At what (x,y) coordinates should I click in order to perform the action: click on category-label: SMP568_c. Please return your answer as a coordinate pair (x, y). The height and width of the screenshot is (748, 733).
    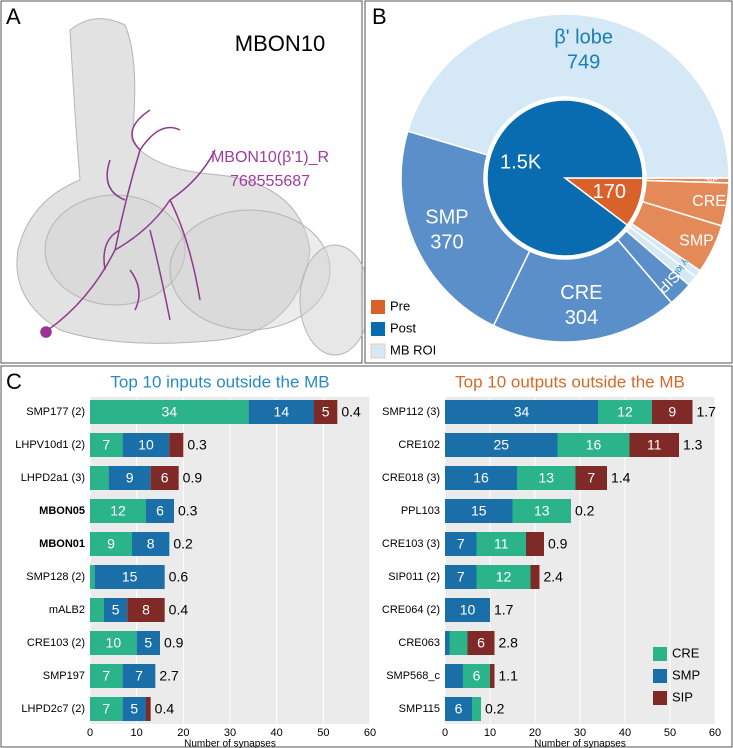
    Looking at the image, I should click on (413, 676).